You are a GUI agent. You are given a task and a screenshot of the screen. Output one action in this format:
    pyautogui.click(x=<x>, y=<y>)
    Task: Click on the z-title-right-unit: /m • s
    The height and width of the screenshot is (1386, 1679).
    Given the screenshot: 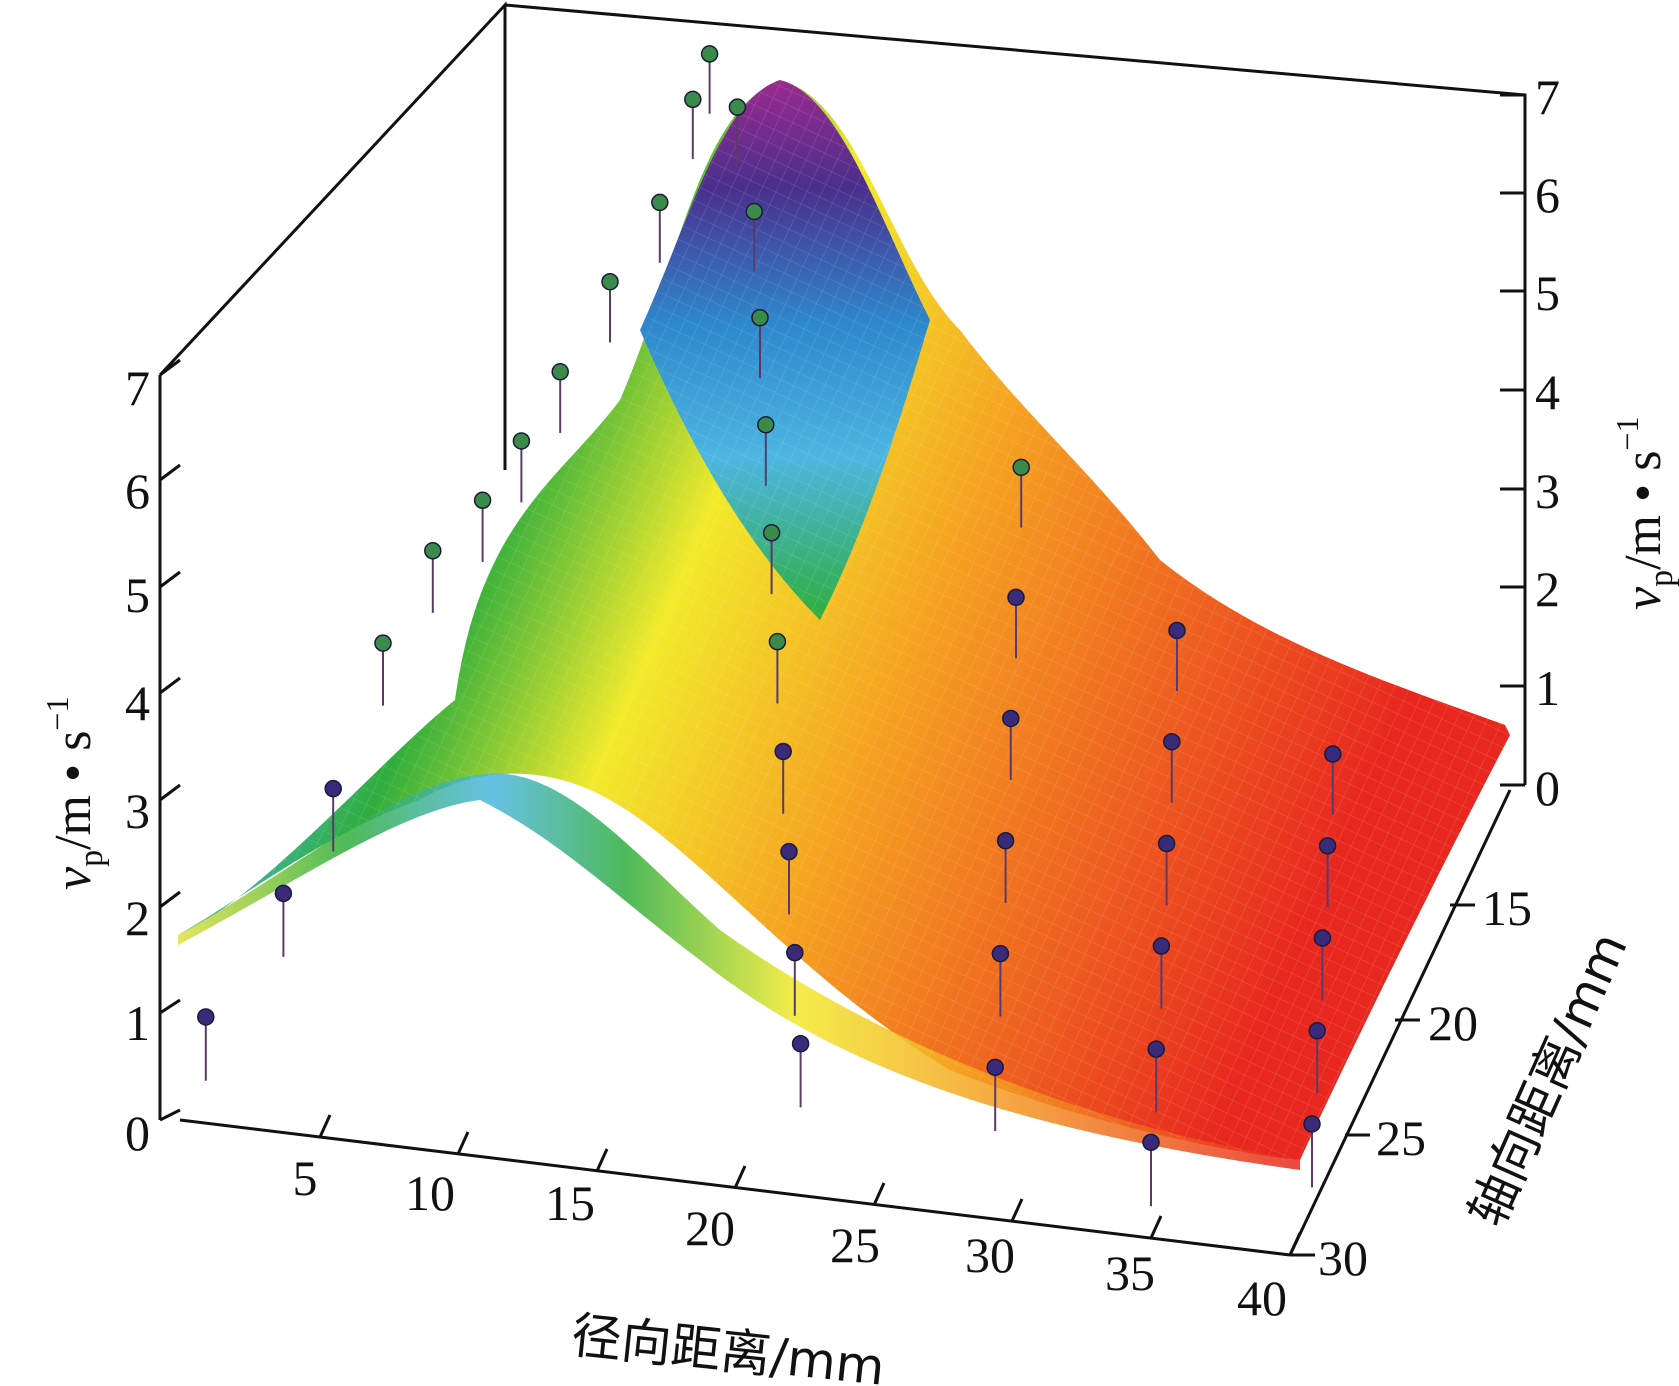 What is the action you would take?
    pyautogui.click(x=1643, y=510)
    